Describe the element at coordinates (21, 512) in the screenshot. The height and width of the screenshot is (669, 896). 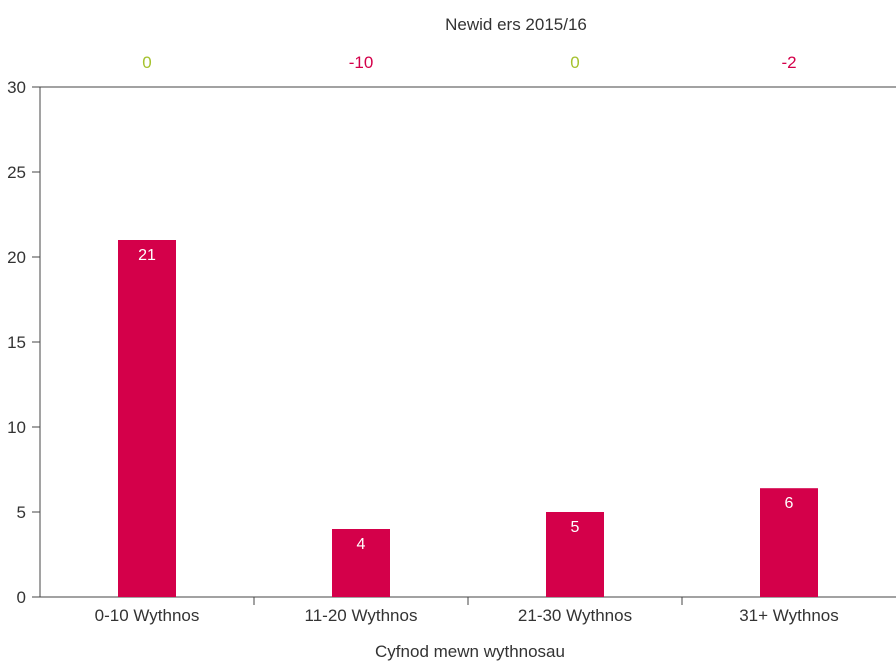
I see `y-tick-label: 5` at that location.